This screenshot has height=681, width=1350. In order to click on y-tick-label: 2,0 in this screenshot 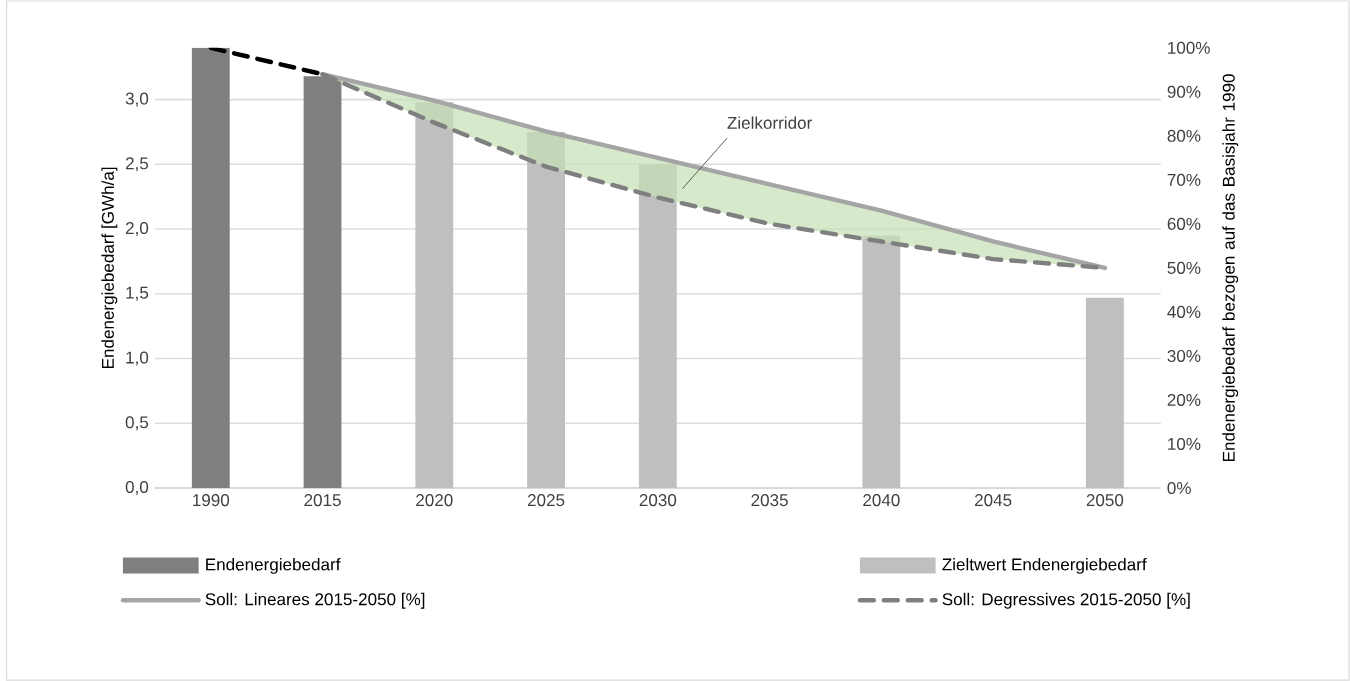, I will do `click(137, 229)`.